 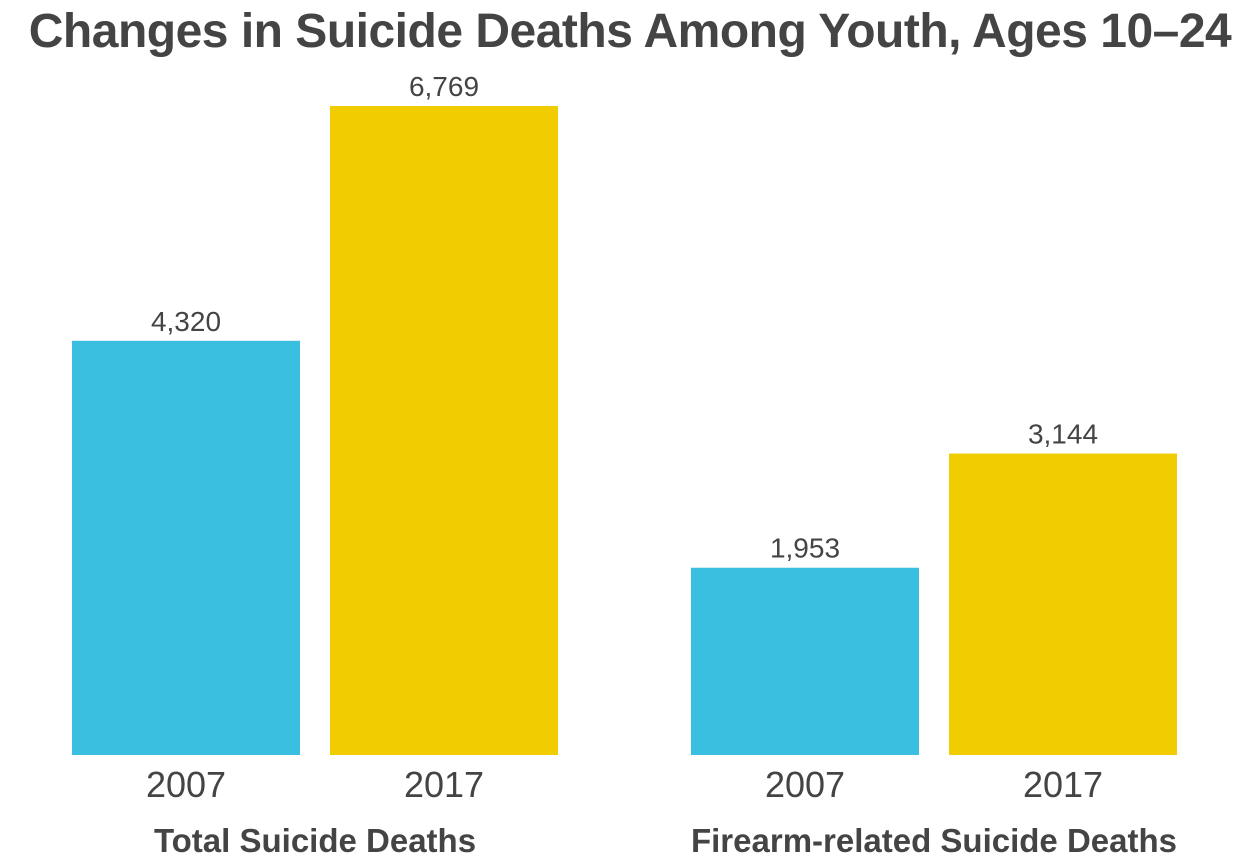 I want to click on data-label-1-0: 1,953, so click(x=805, y=548).